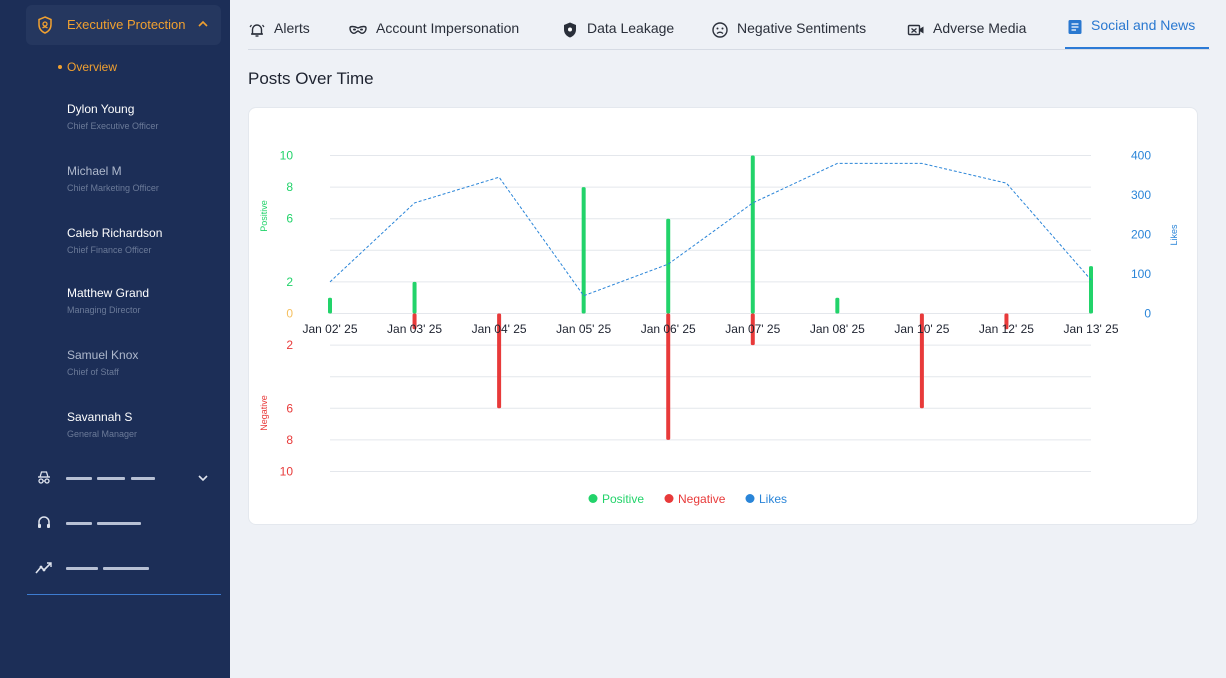 Image resolution: width=1226 pixels, height=678 pixels. Describe the element at coordinates (114, 240) in the screenshot. I see `person-item: Caleb Richardson Chief Finance Officer` at that location.